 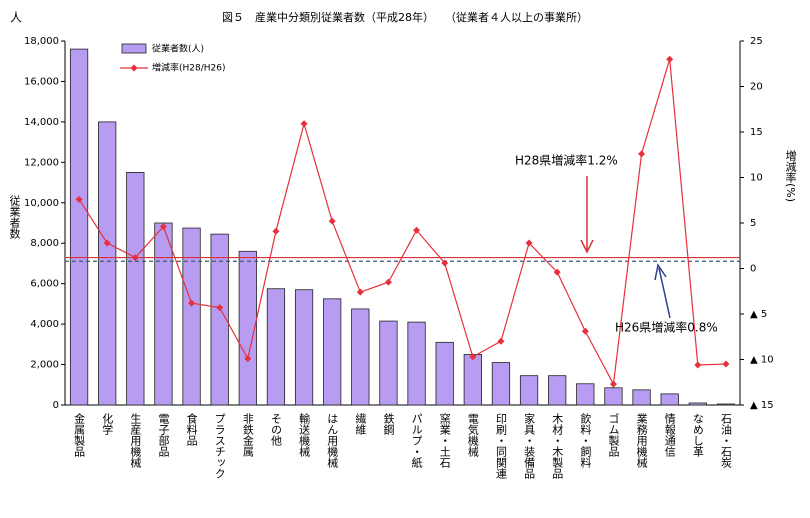 I want to click on x-tick-label: はん用機械, so click(x=332, y=441).